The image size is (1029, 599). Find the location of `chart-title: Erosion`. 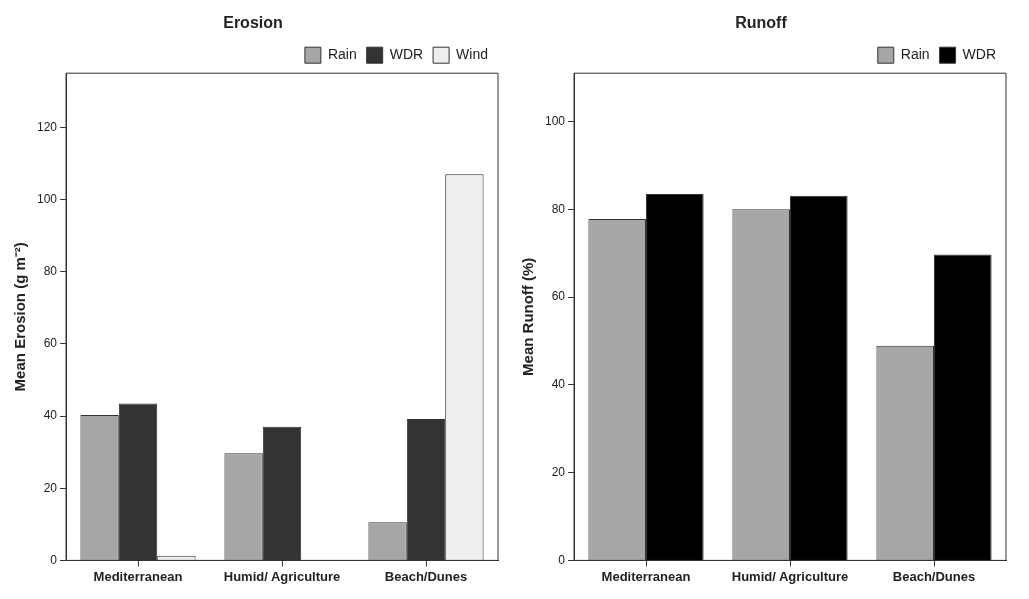

chart-title: Erosion is located at coordinates (253, 23).